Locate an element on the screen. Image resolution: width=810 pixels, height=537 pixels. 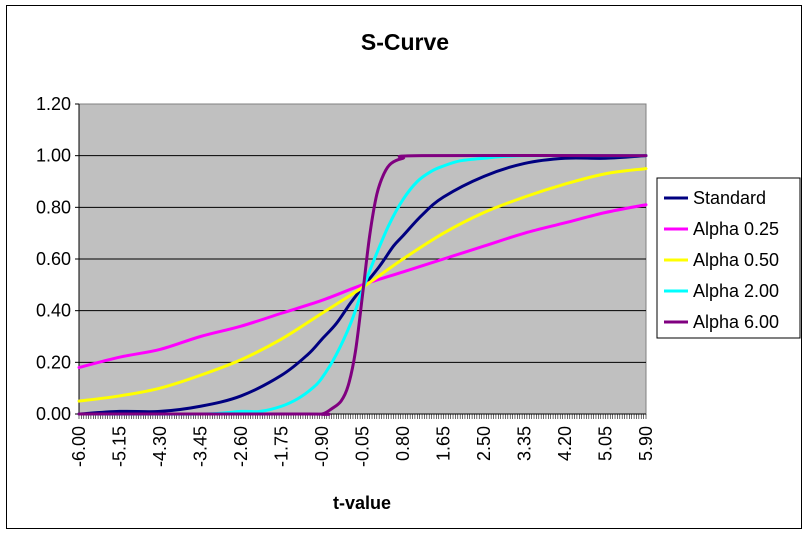
legend-label: Alpha 2.00 is located at coordinates (736, 291).